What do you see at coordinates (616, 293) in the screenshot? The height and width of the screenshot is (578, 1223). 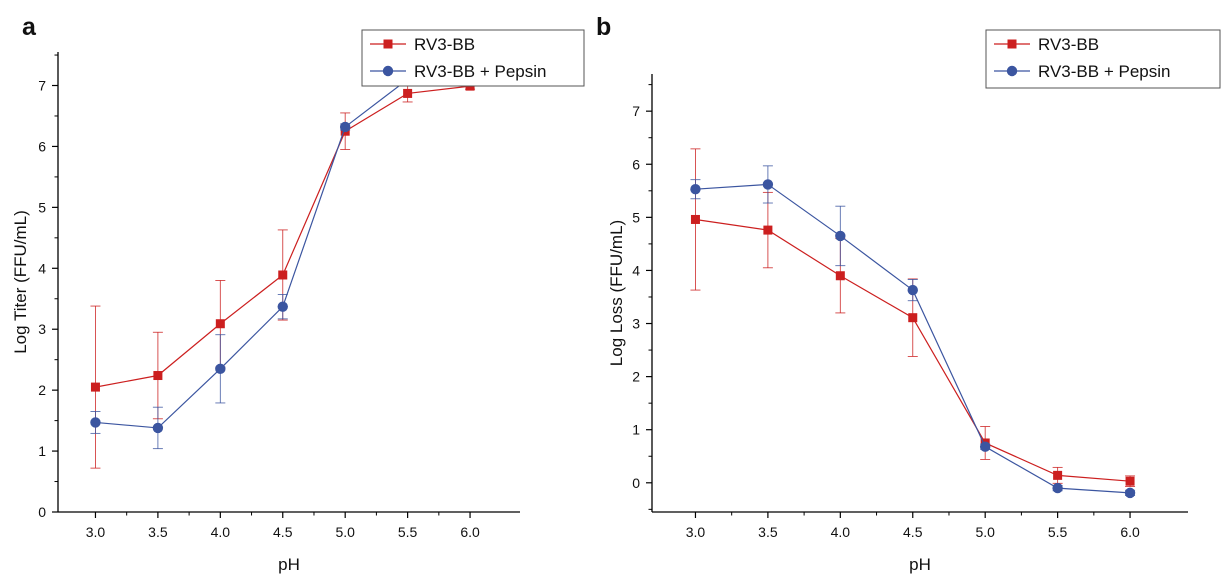 I see `y-axis-title: Log Loss (FFU/mL)` at bounding box center [616, 293].